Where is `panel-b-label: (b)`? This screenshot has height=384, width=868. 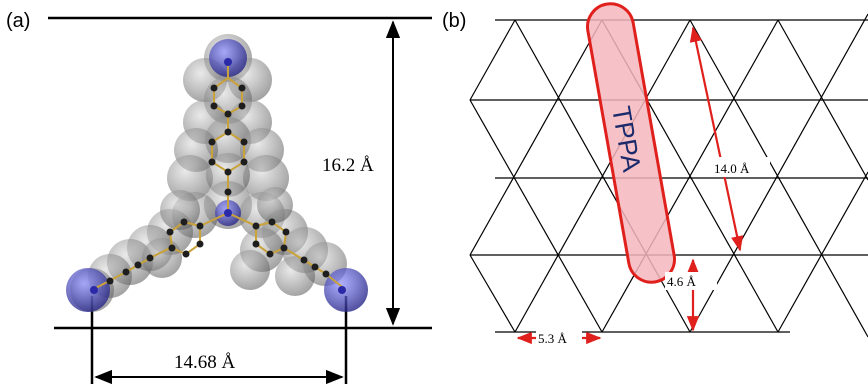 panel-b-label: (b) is located at coordinates (454, 21).